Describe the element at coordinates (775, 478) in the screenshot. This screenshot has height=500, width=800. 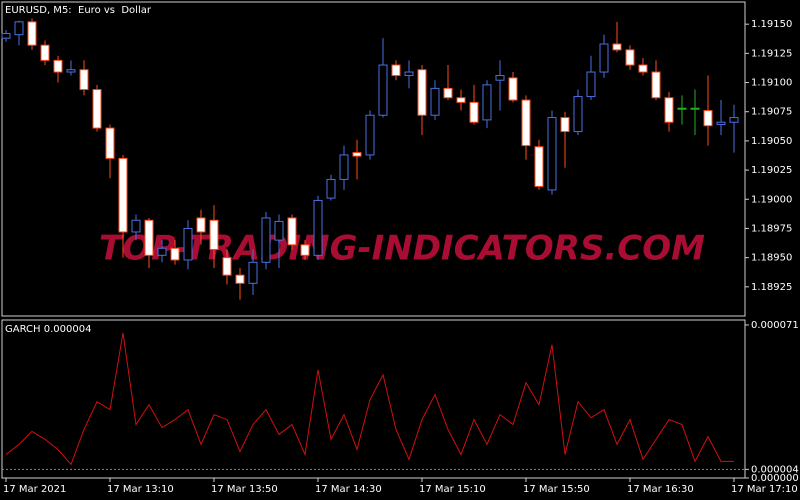
I see `y-tick-label: 0.000000` at that location.